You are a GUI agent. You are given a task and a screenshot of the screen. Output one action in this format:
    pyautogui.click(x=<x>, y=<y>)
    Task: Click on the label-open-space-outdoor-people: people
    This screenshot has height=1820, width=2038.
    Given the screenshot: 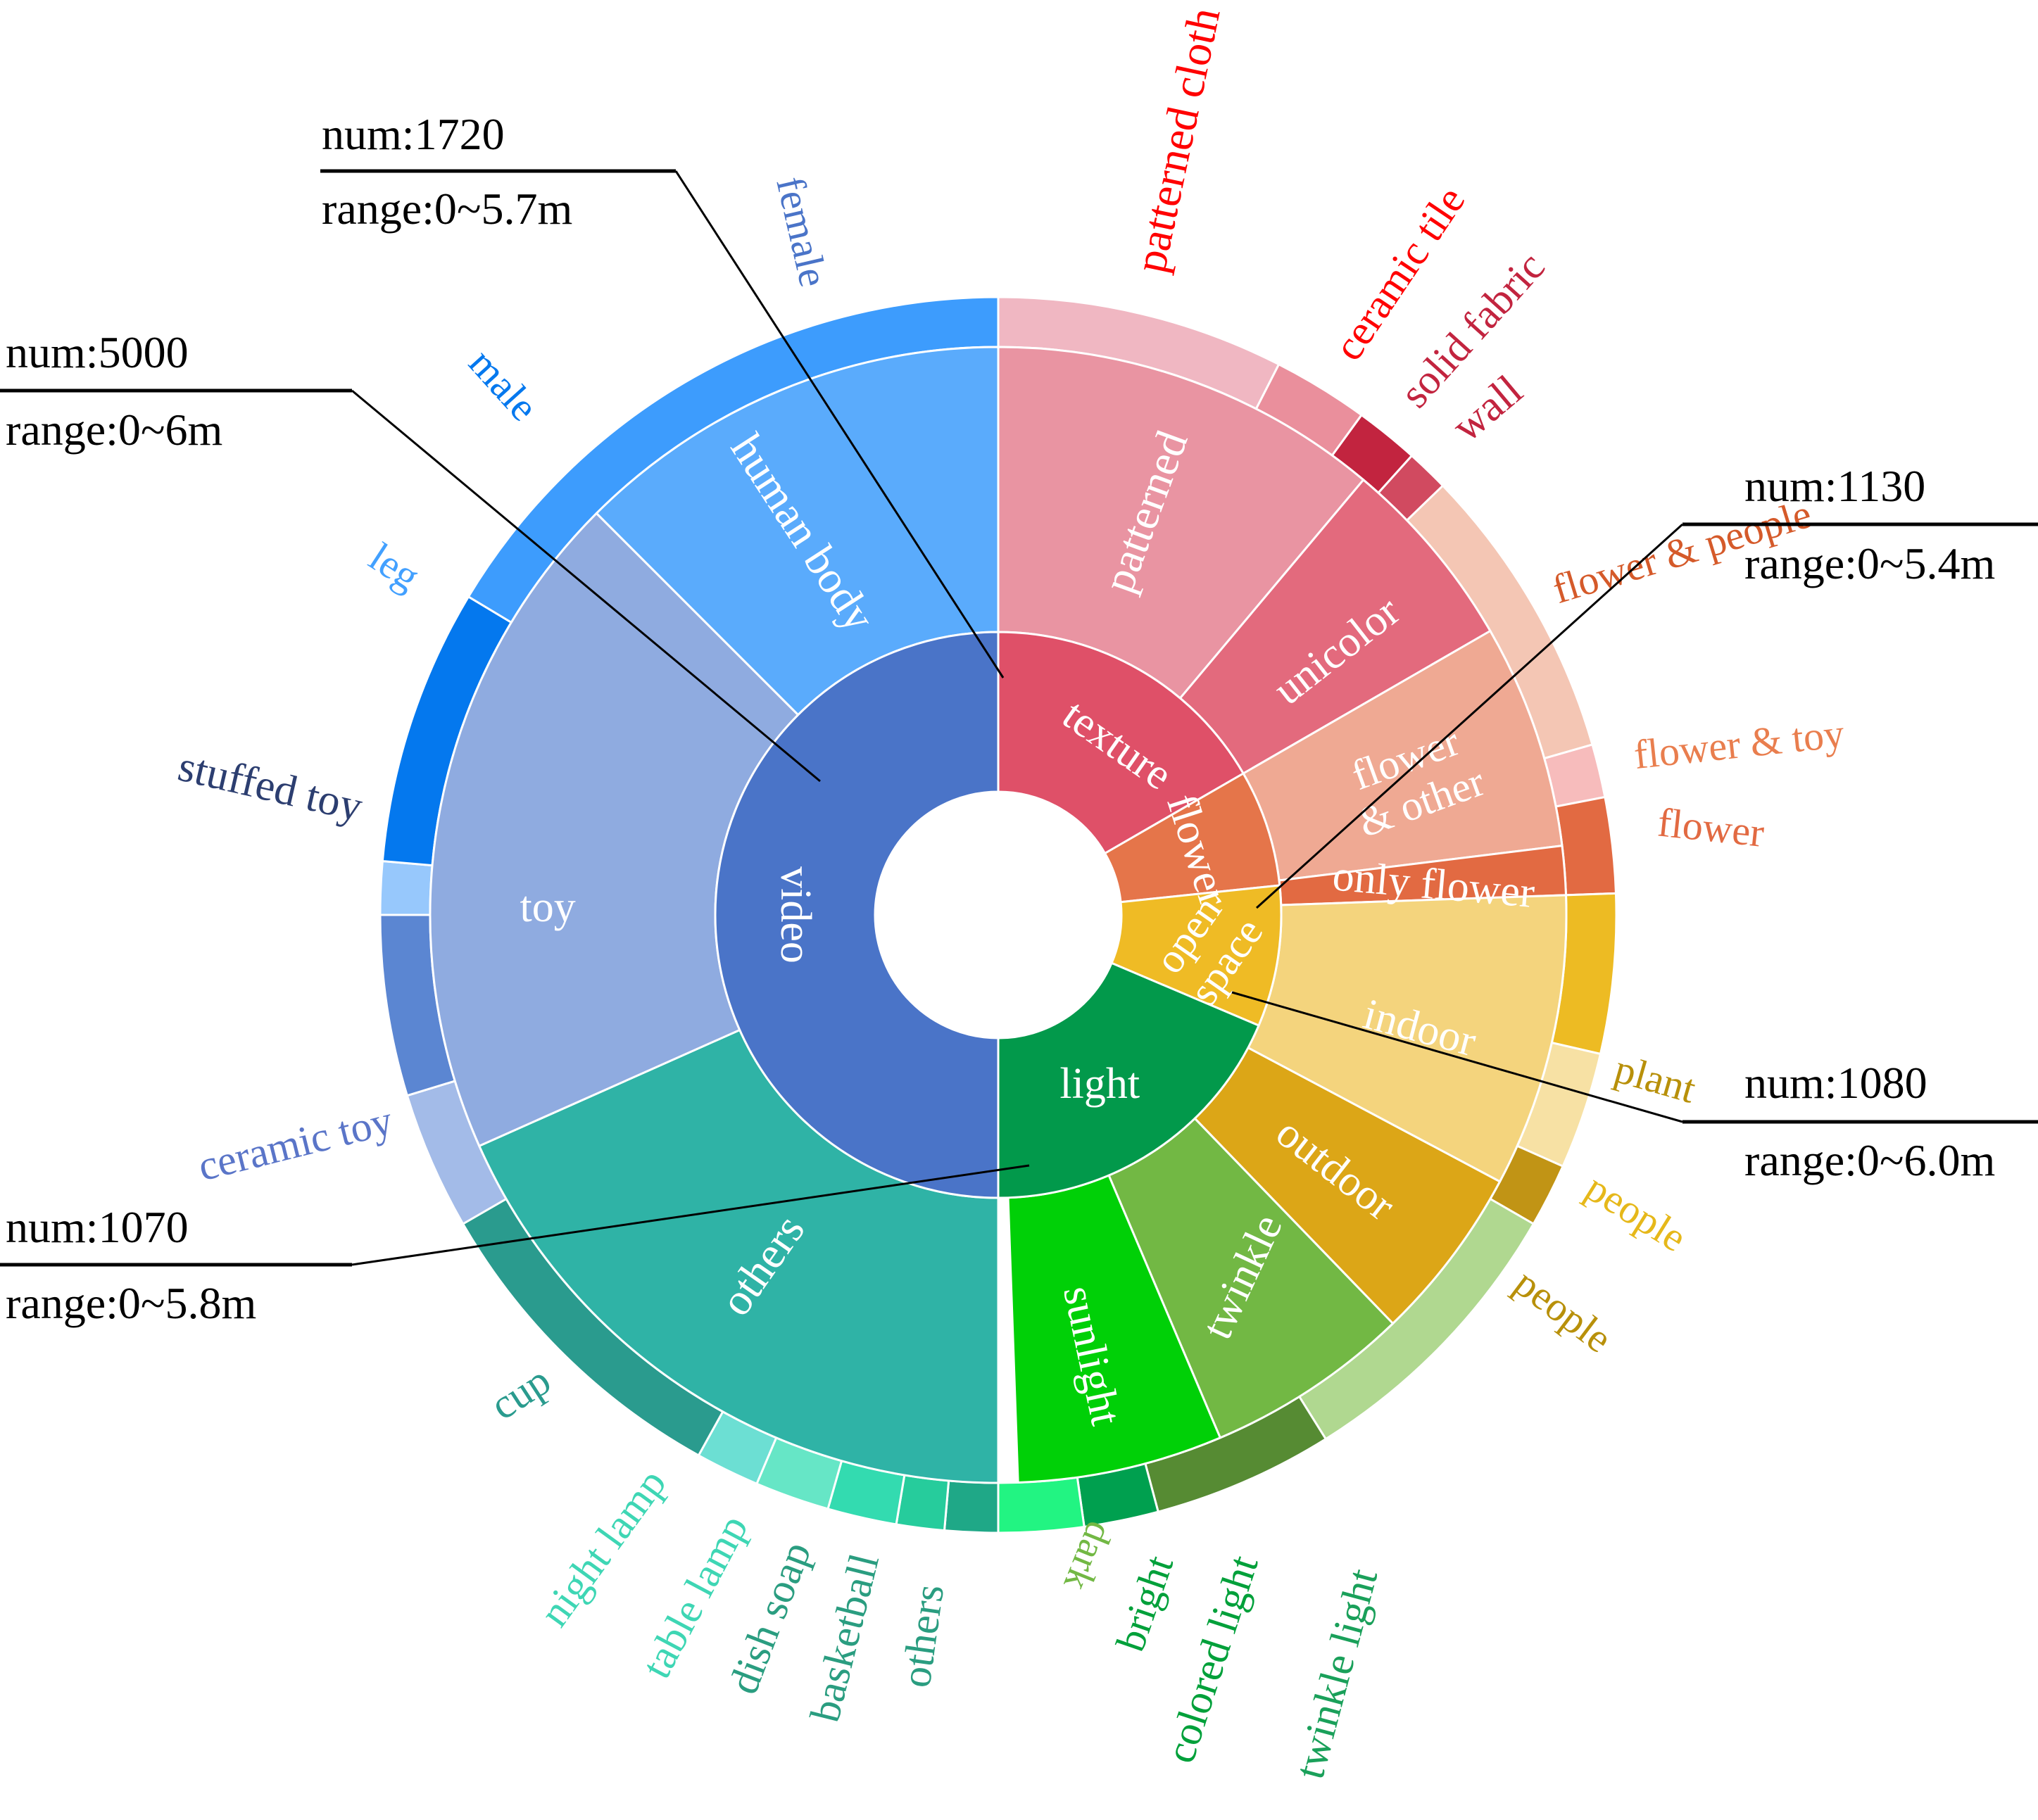 What is the action you would take?
    pyautogui.click(x=1563, y=1311)
    